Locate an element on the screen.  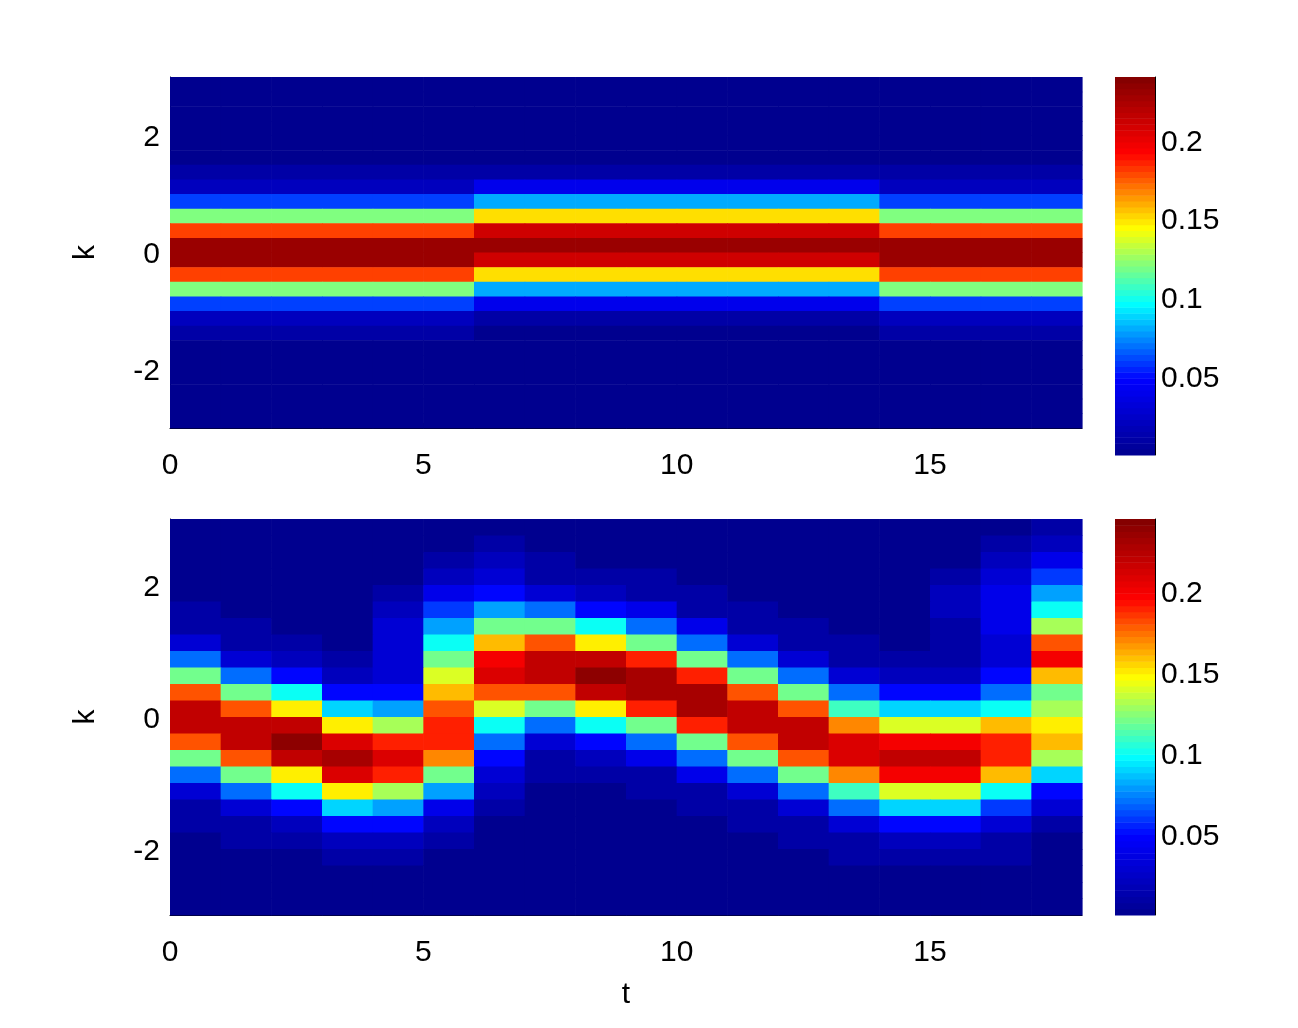
x-axis-title: t is located at coordinates (626, 992).